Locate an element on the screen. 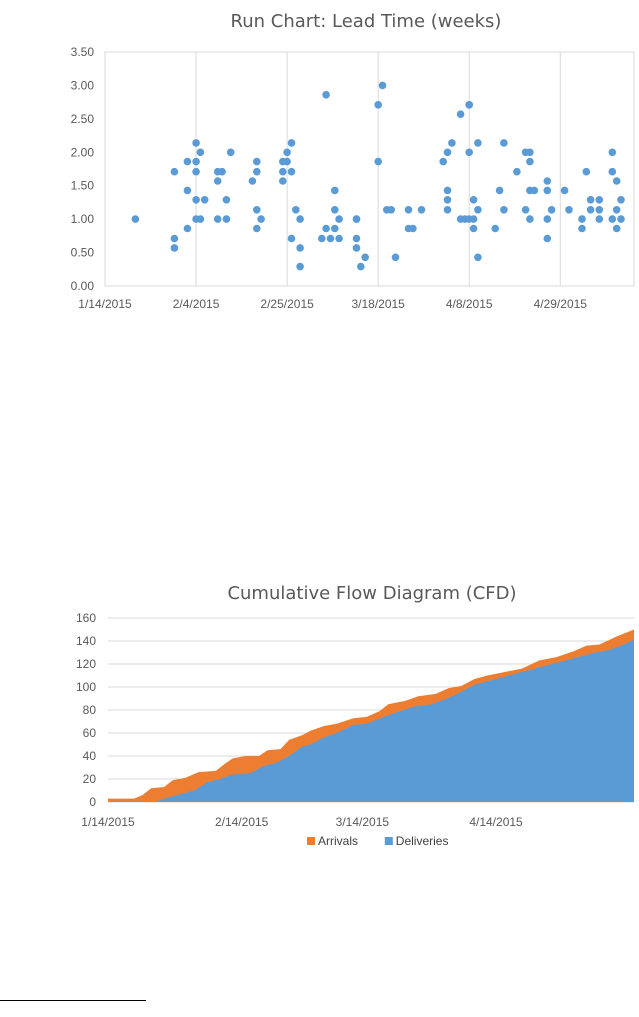 The width and height of the screenshot is (639, 1017). cfd-chart-y-axis: 0 20 40 60 80 100 120 140 160 is located at coordinates (86, 710).